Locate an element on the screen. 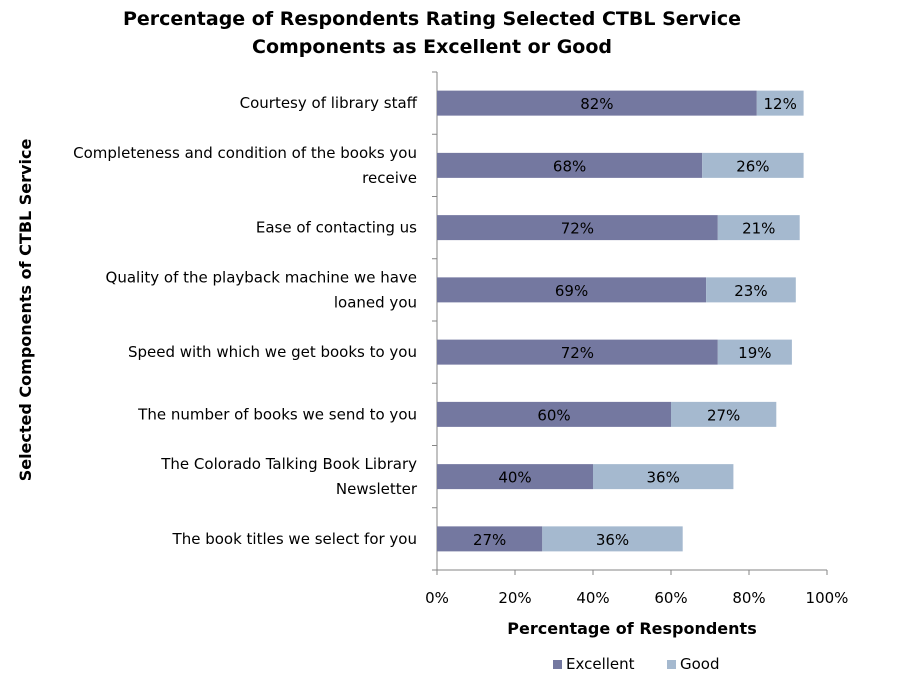 The width and height of the screenshot is (920, 697). category-label: The Colorado Talking Book Library is located at coordinates (288, 464).